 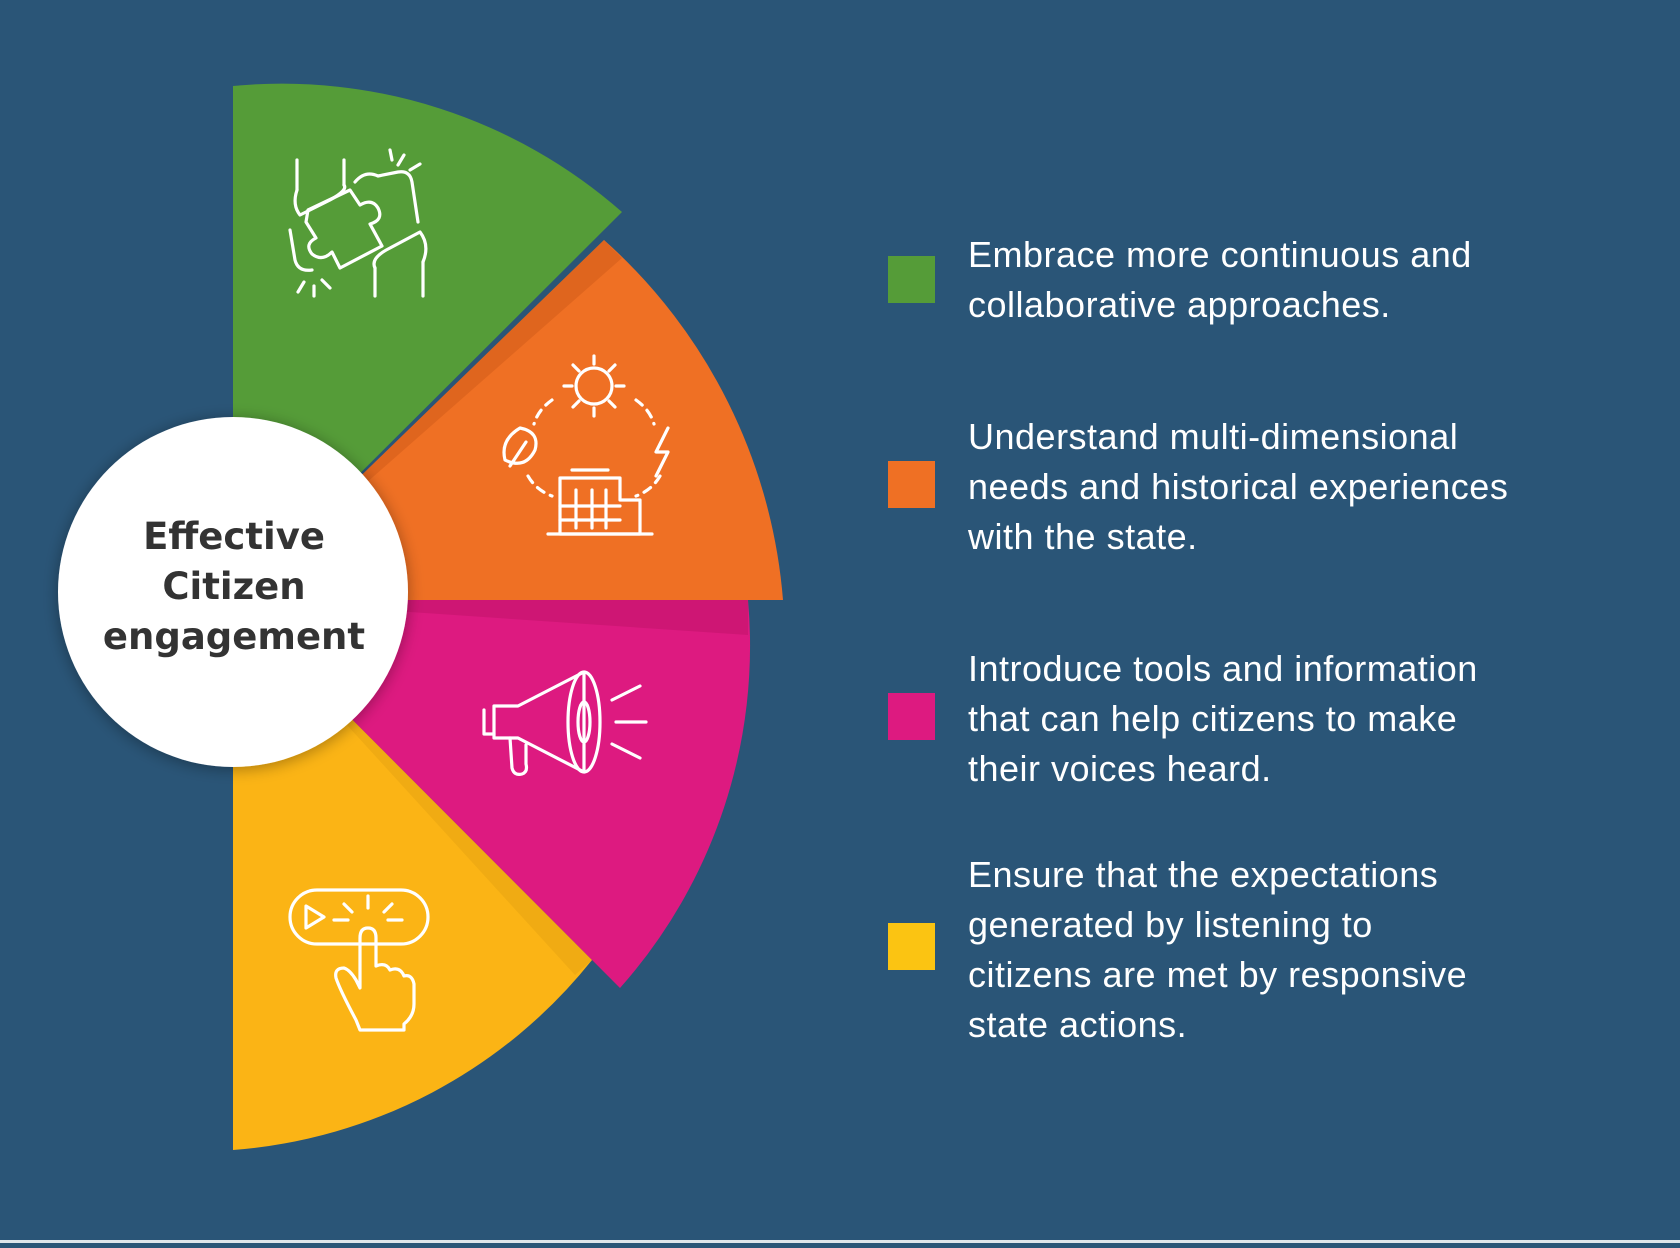 What do you see at coordinates (1203, 874) in the screenshot?
I see `legend-line: Ensure that the expectations` at bounding box center [1203, 874].